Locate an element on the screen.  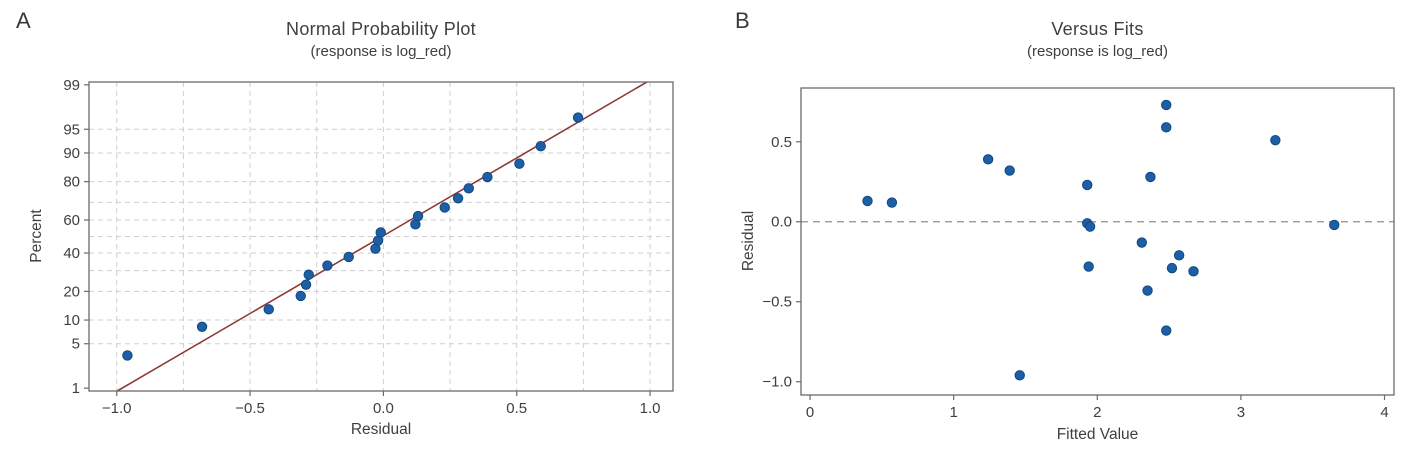
panel-a-subtitle: (response is log_red) is located at coordinates (381, 51).